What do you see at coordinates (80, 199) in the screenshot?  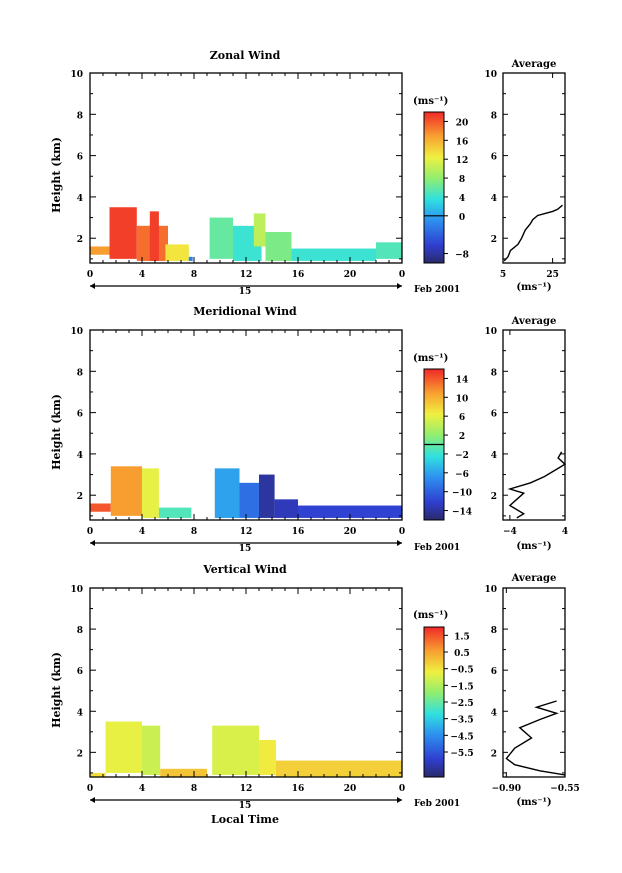 I see `y-tick-label: 4` at bounding box center [80, 199].